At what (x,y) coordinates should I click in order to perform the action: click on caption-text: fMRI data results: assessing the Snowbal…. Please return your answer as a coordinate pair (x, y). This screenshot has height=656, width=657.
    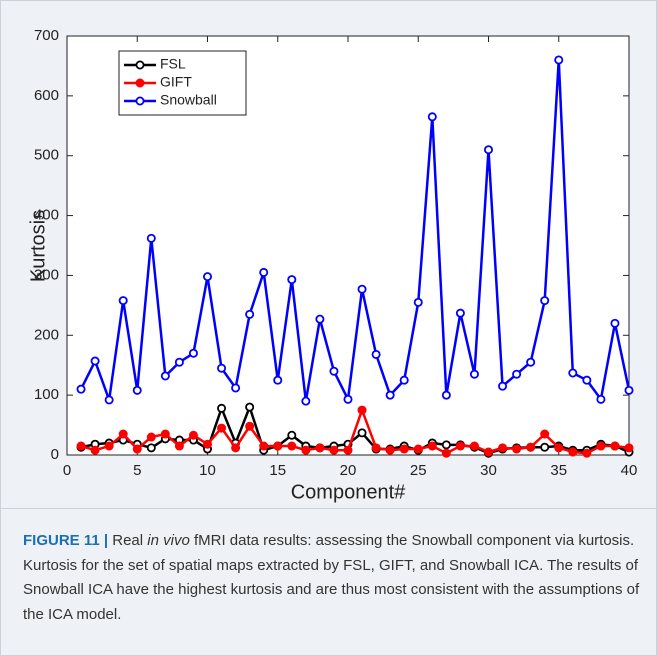
    Looking at the image, I should click on (331, 577).